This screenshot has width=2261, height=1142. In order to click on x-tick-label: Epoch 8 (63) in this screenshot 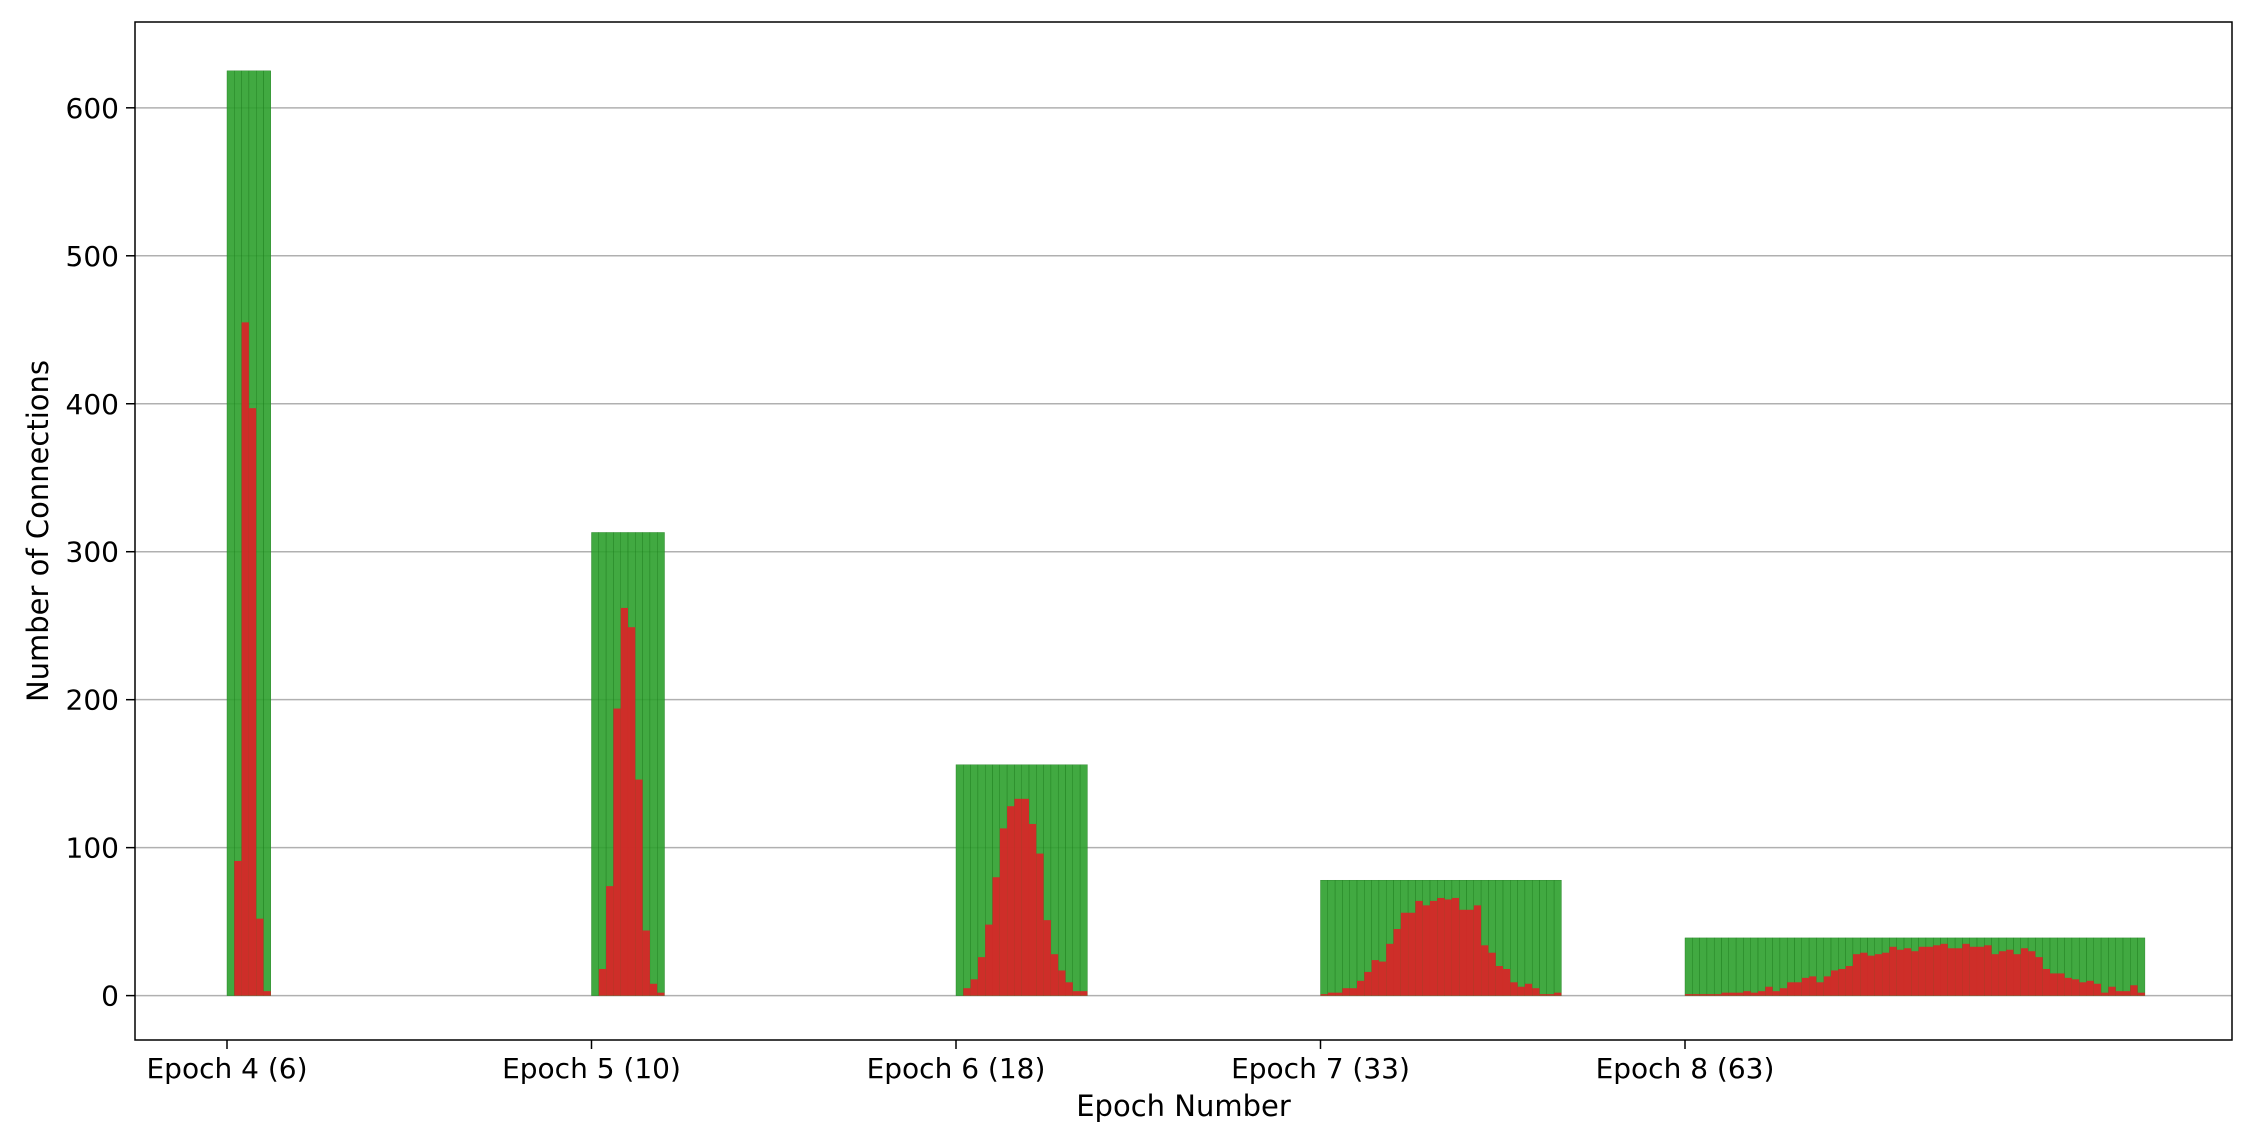, I will do `click(1685, 1068)`.